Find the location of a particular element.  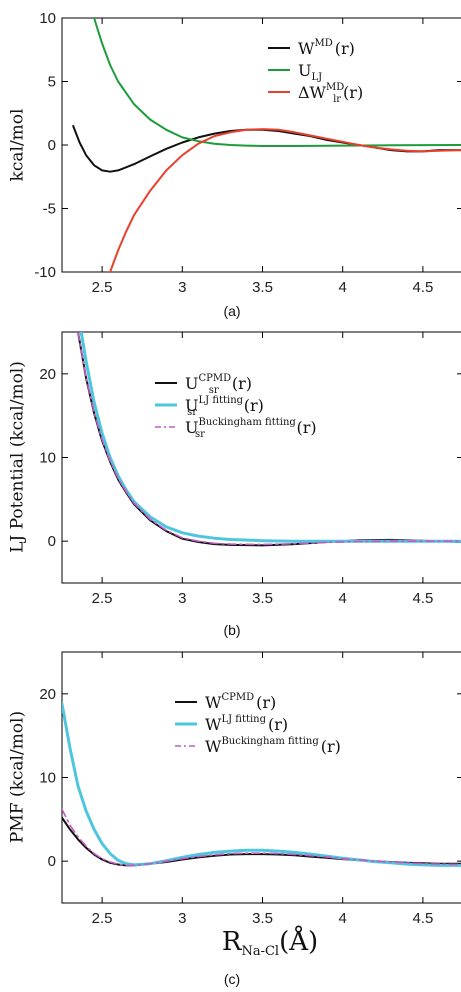

y-axis-label: LJ Potential (kcal/mol) is located at coordinates (18, 457).